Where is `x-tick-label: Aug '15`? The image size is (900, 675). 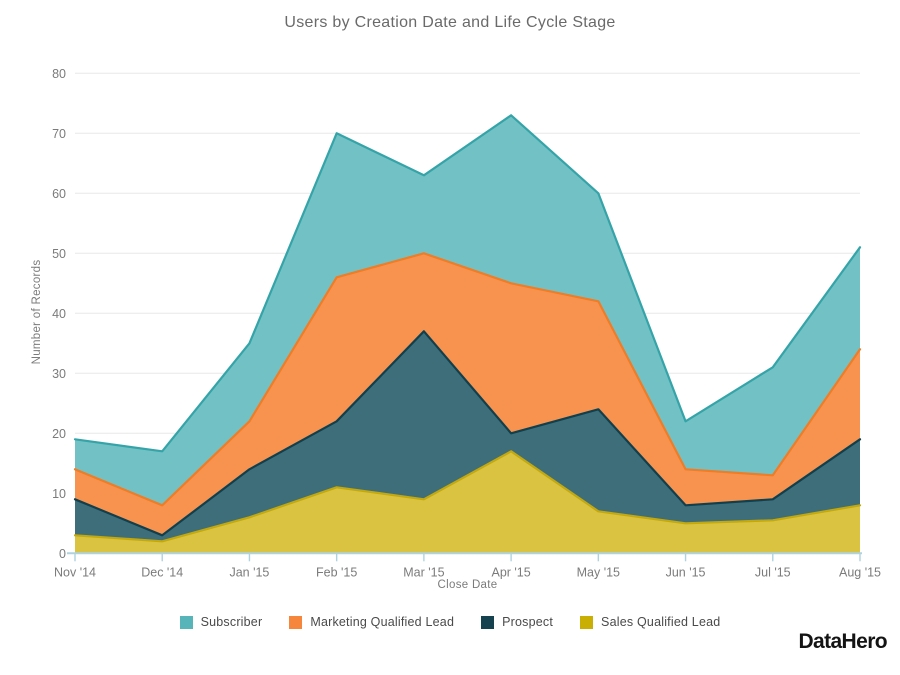
x-tick-label: Aug '15 is located at coordinates (860, 572).